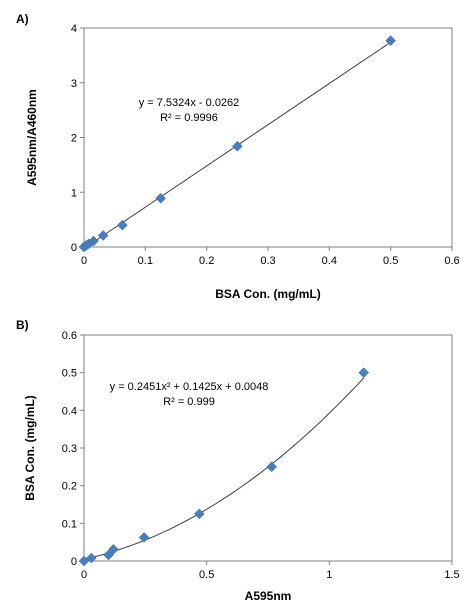 The image size is (474, 612). I want to click on x-tick-label: 1.5, so click(451, 575).